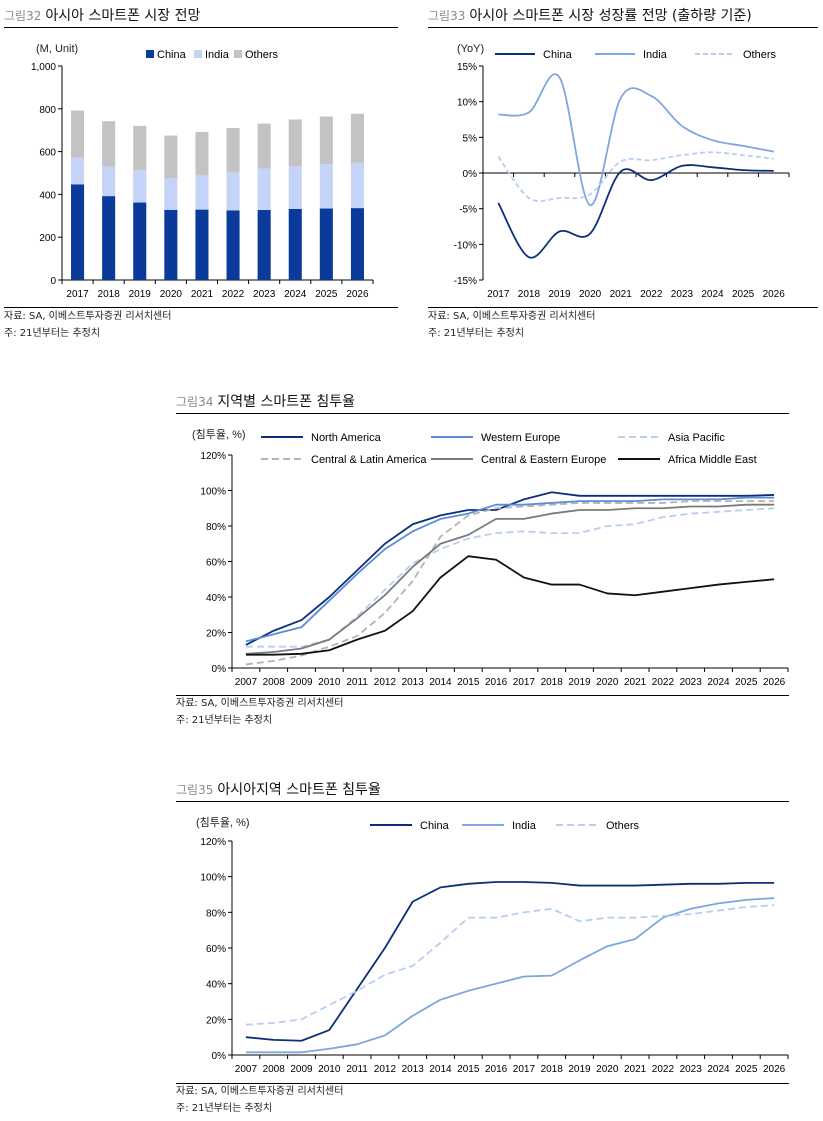 The image size is (823, 1121). I want to click on legend-label-asia-pacific: Asia Pacific, so click(696, 438).